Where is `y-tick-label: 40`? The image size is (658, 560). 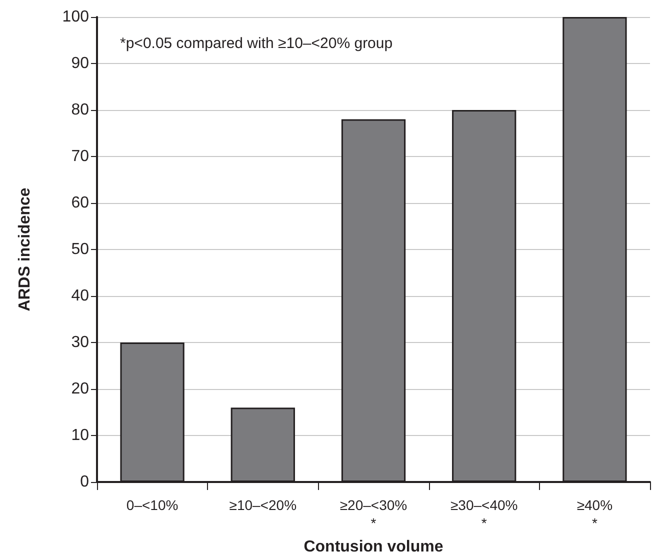
y-tick-label: 40 is located at coordinates (80, 296).